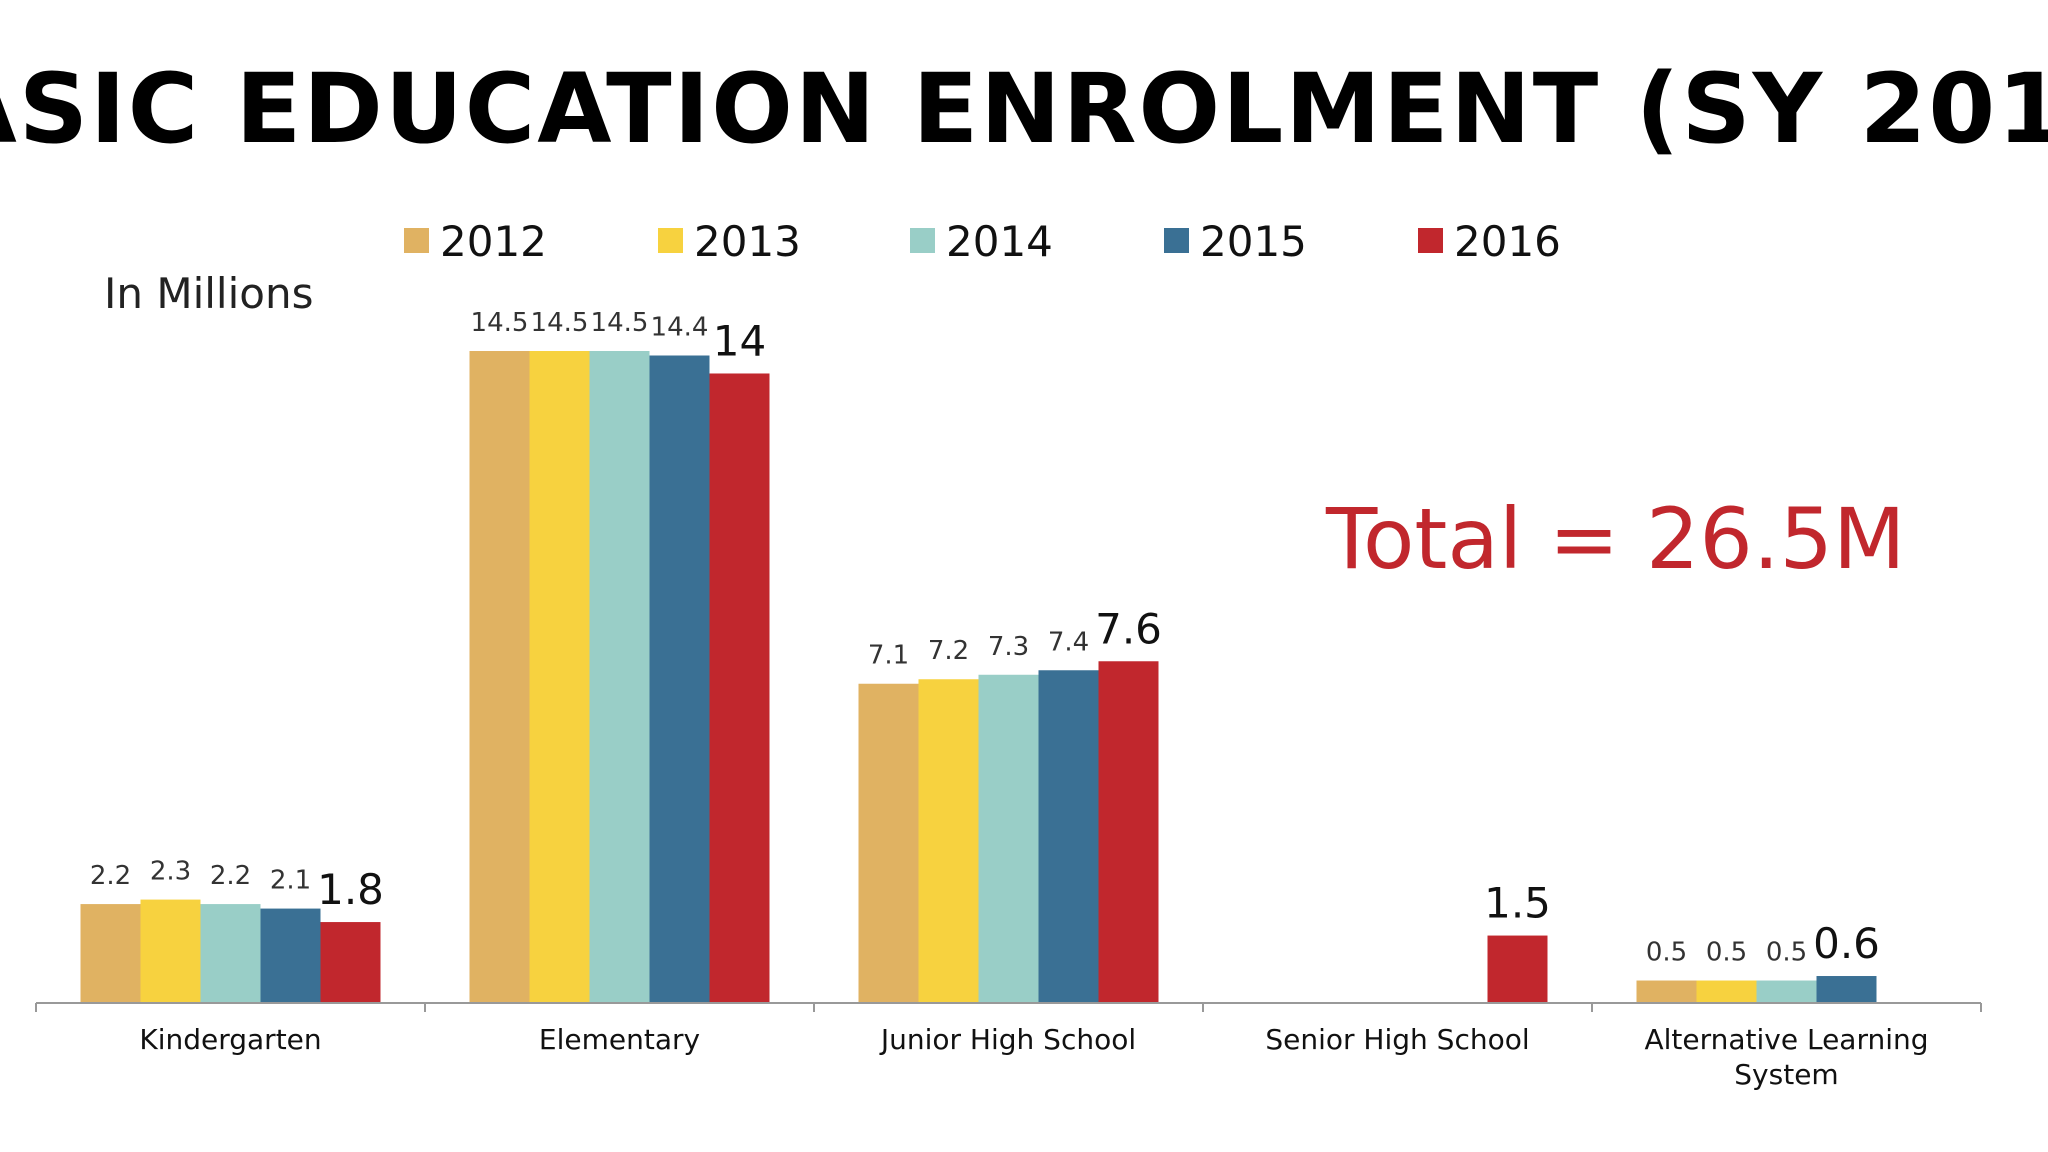 This screenshot has height=1152, width=2048. What do you see at coordinates (1786, 1057) in the screenshot?
I see `category-label-4: Alternative Learning System` at bounding box center [1786, 1057].